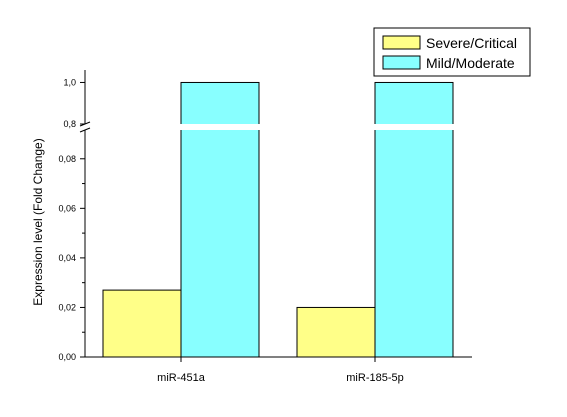 This screenshot has width=567, height=417. Describe the element at coordinates (470, 63) in the screenshot. I see `legend-label: Mild/Moderate` at that location.